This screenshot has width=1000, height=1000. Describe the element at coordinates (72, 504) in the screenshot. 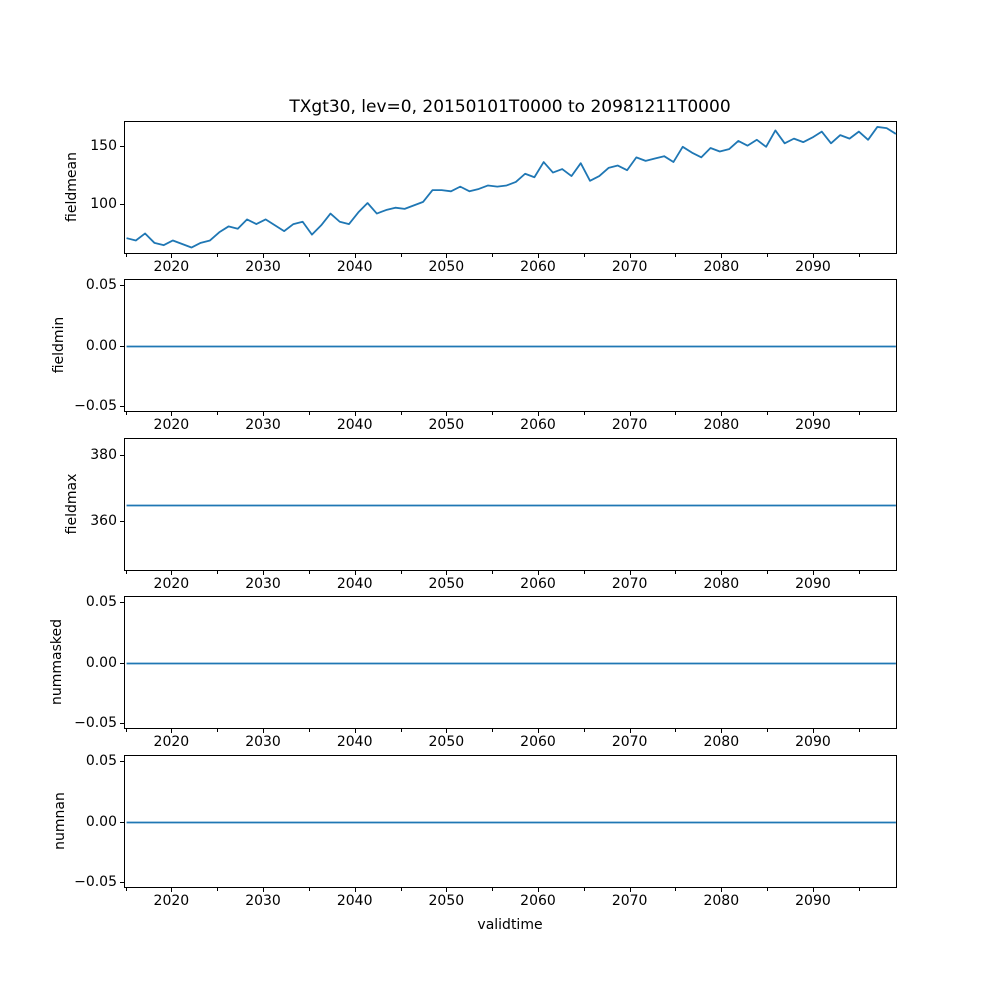

I see `ylabel-fieldmax: fieldmax` at that location.